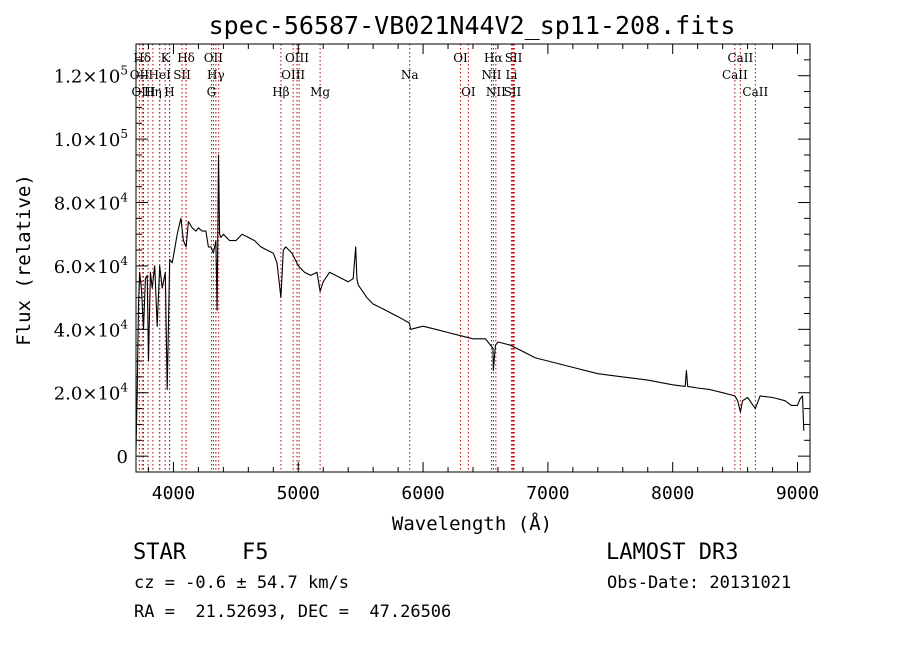 The height and width of the screenshot is (649, 900). What do you see at coordinates (241, 583) in the screenshot?
I see `redshift-value: cz = -0.6 ± 54.7 km/s` at bounding box center [241, 583].